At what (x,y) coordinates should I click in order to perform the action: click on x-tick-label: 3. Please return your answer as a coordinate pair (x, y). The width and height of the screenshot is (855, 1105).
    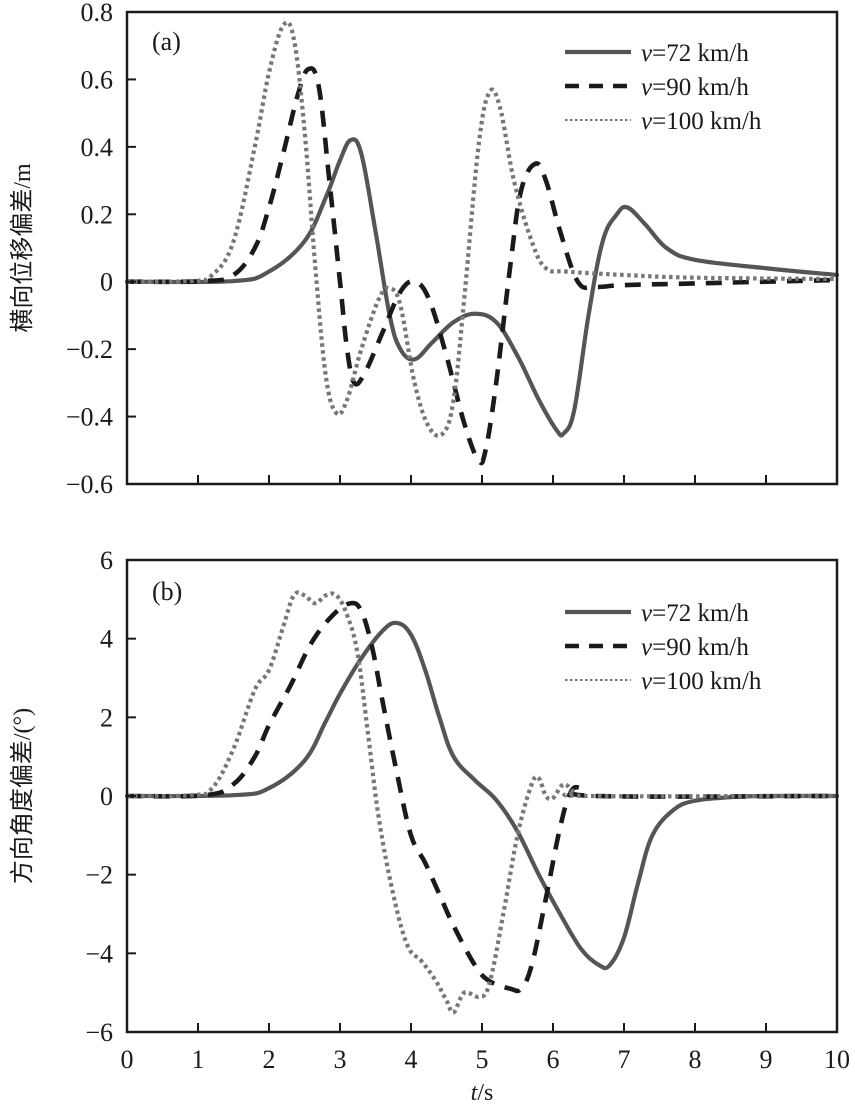
    Looking at the image, I should click on (340, 1059).